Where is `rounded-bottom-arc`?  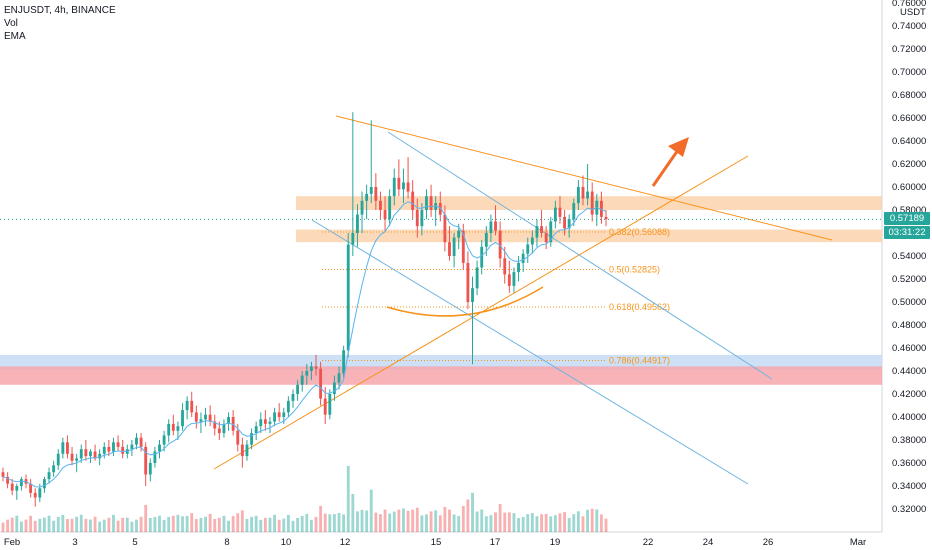
rounded-bottom-arc is located at coordinates (465, 301).